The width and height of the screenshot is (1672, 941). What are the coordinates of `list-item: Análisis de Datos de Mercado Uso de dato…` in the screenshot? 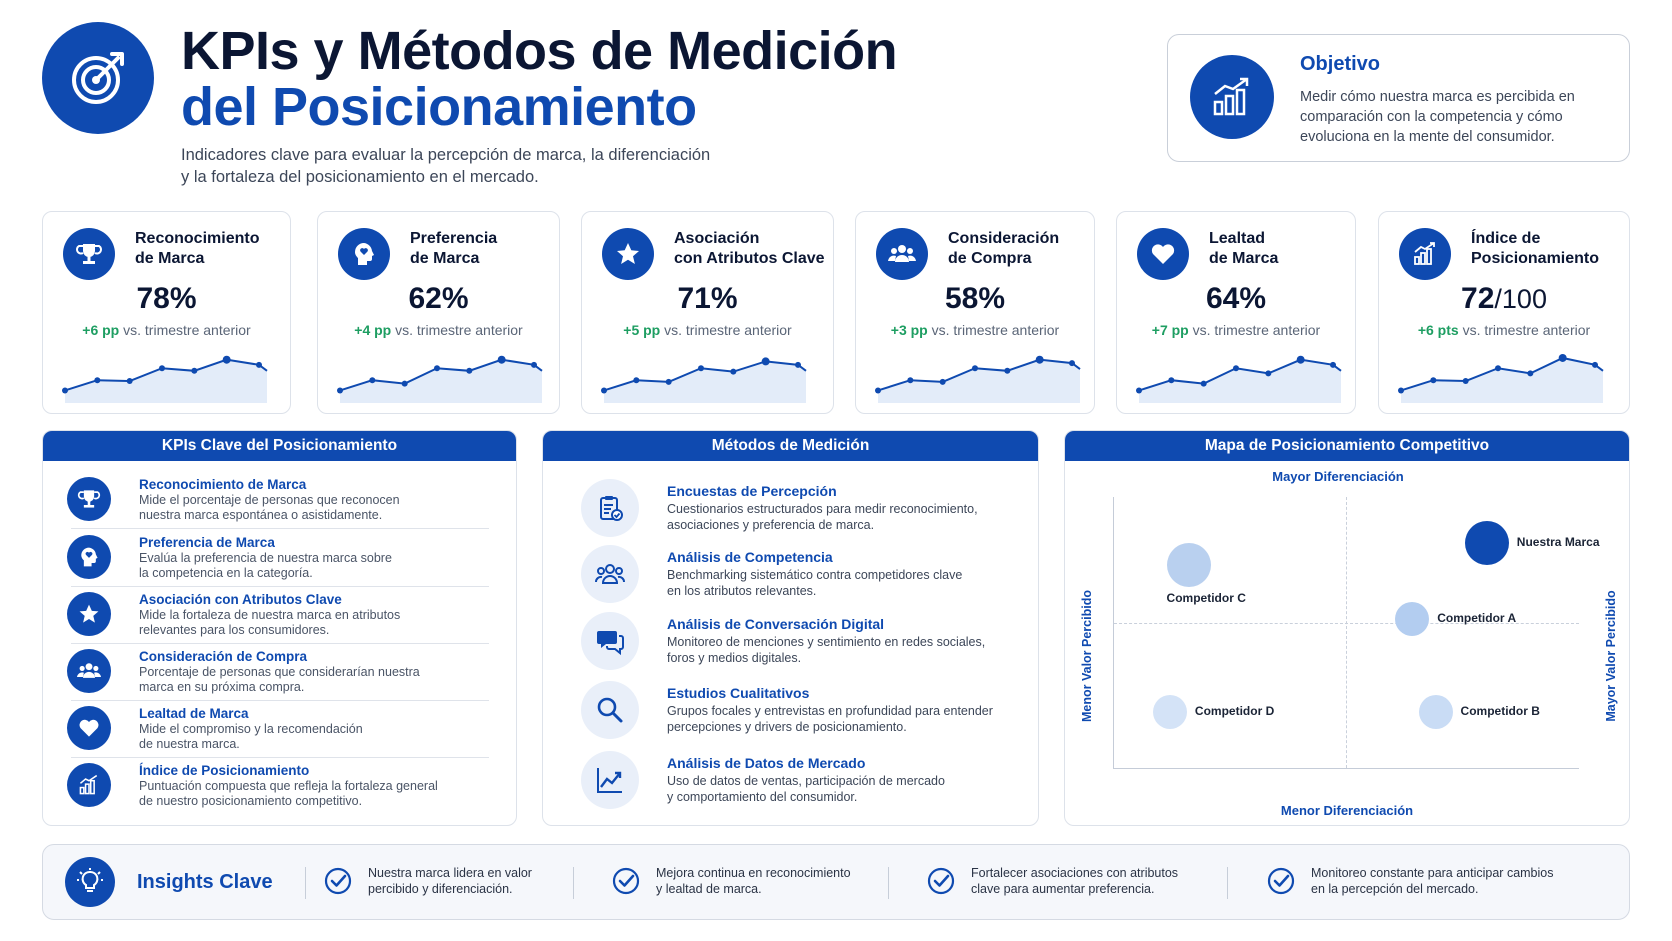 It's located at (801, 783).